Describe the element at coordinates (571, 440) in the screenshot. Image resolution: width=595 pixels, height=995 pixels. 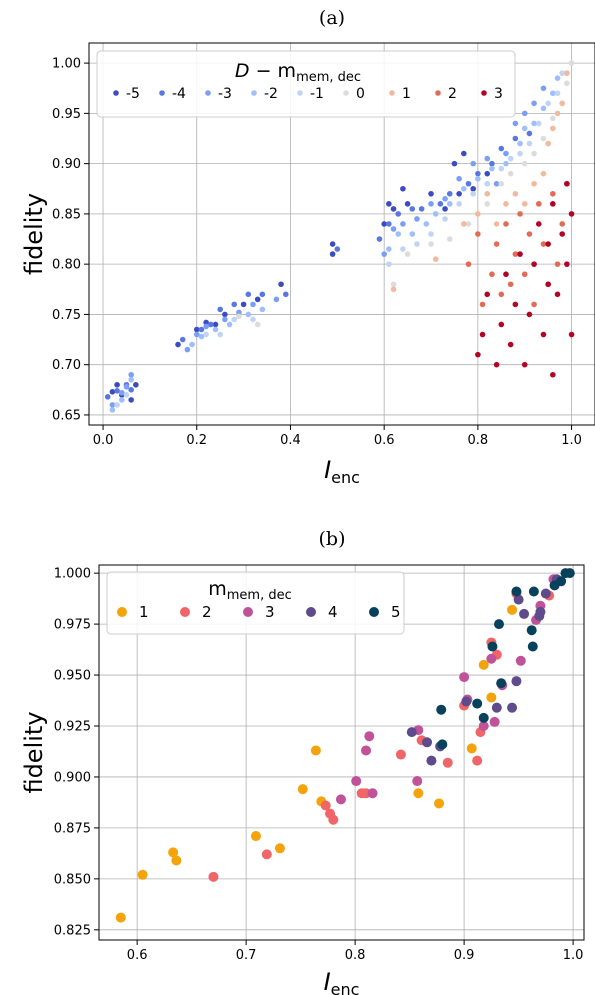
I see `xtick-label-a-5: 1.0` at that location.